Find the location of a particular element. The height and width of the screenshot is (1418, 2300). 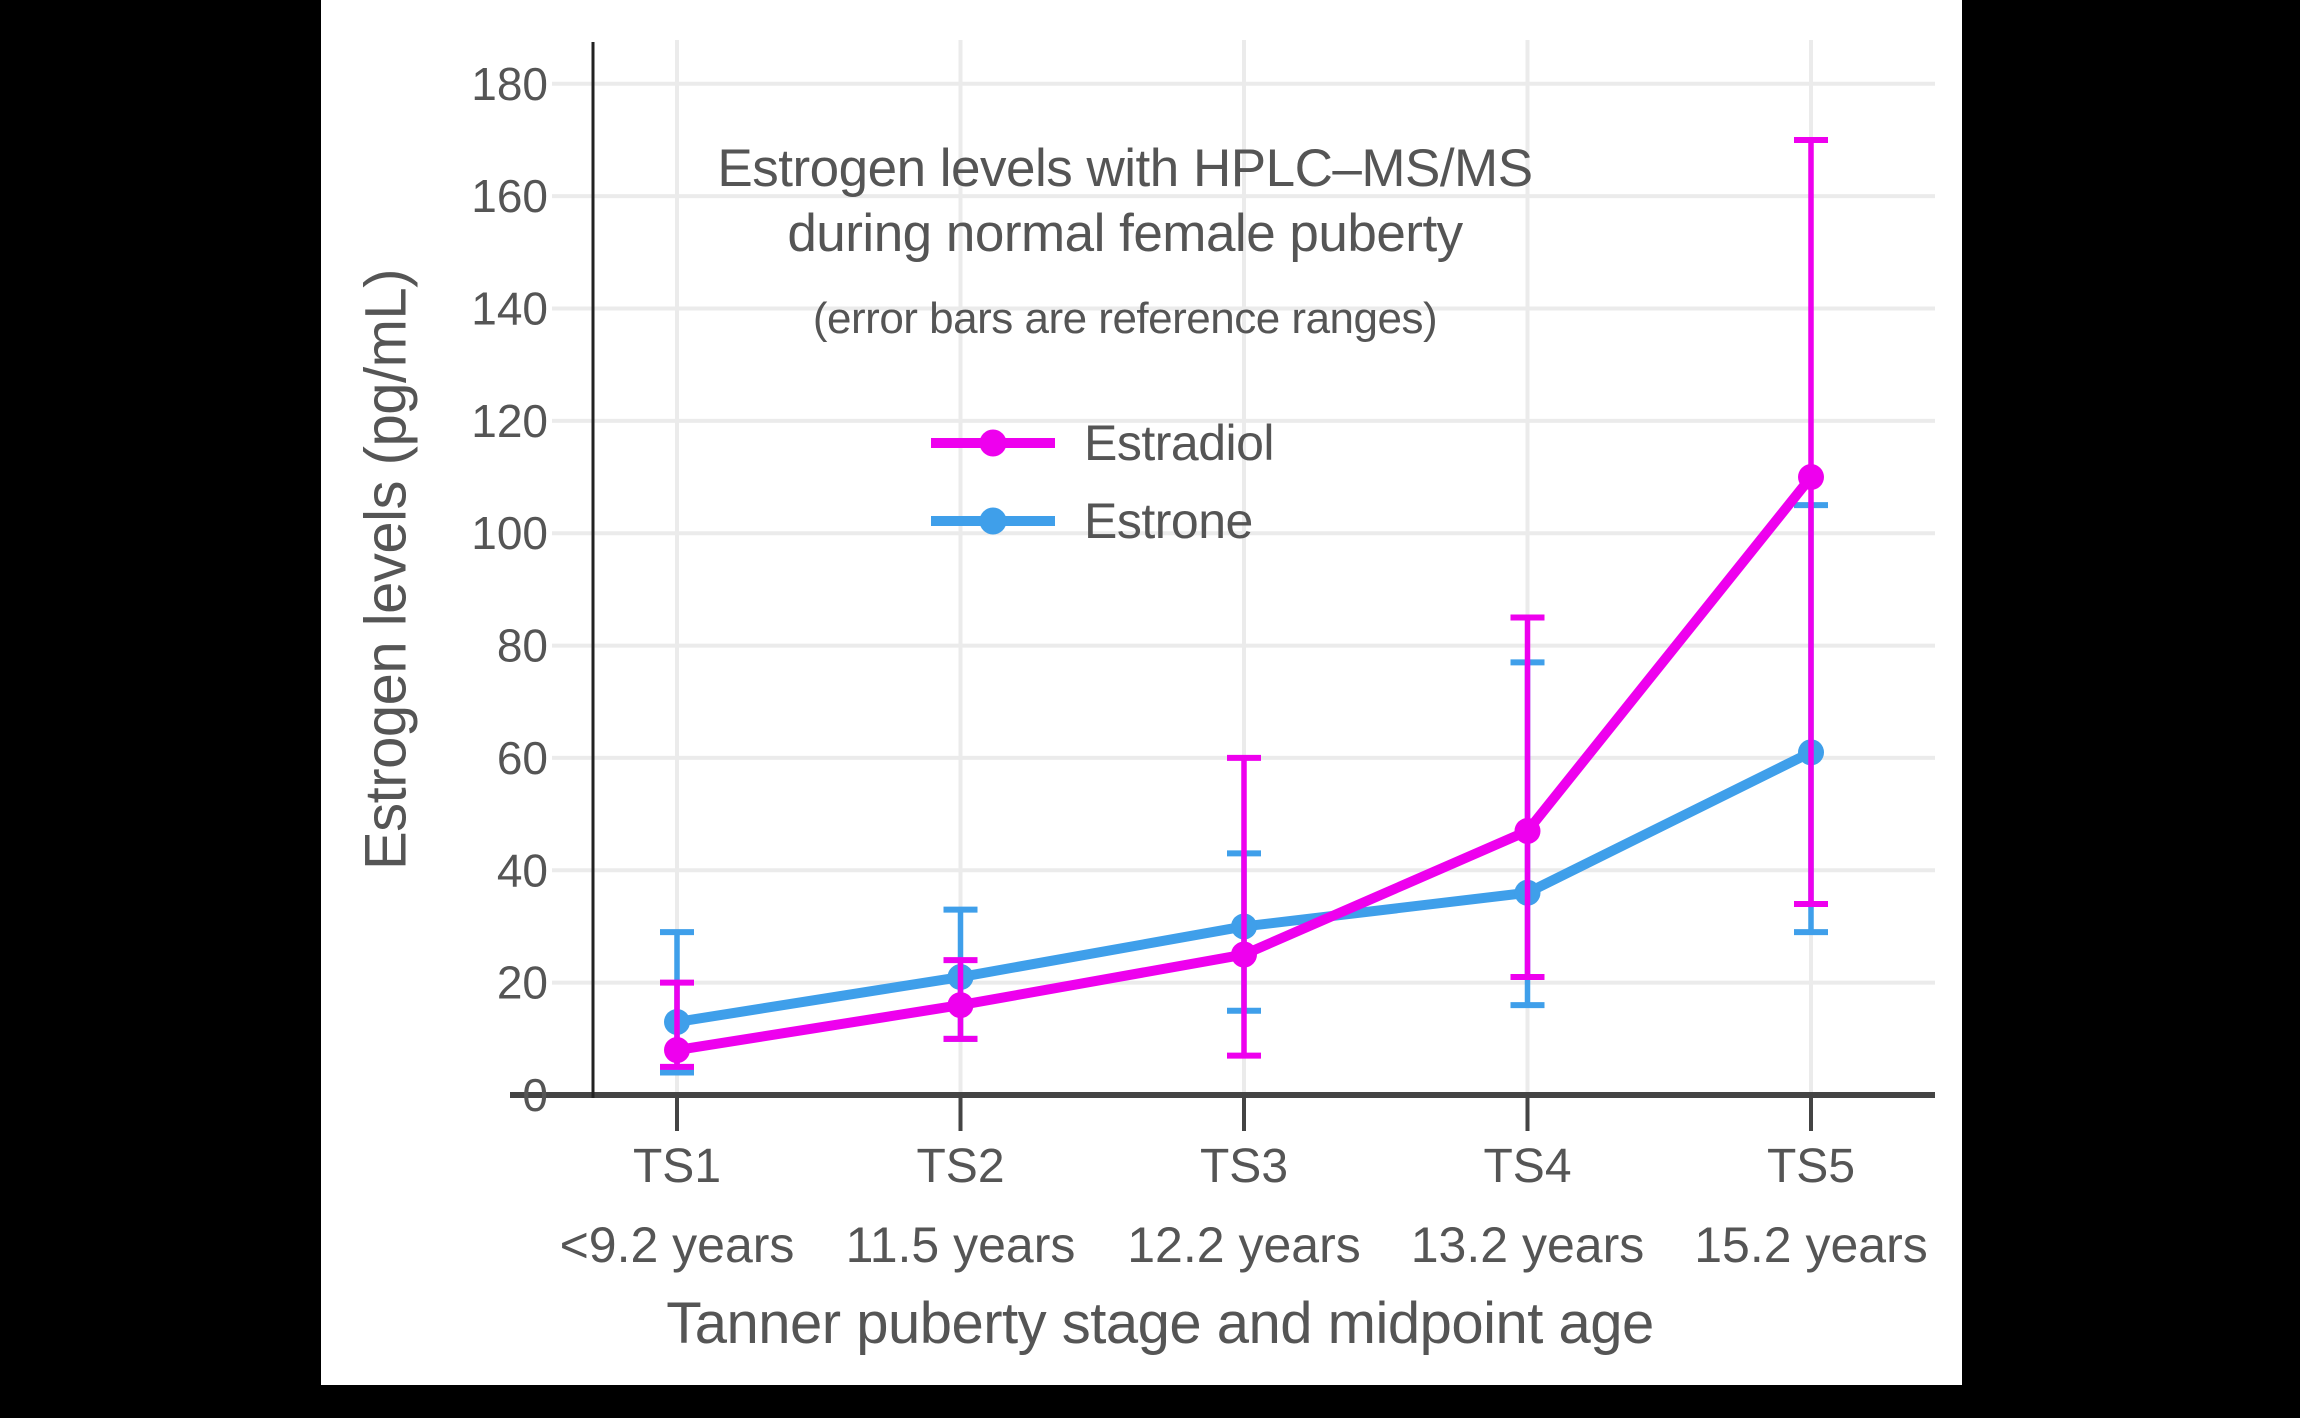

x-tick-age-label: 15.2 years is located at coordinates (1810, 1245).